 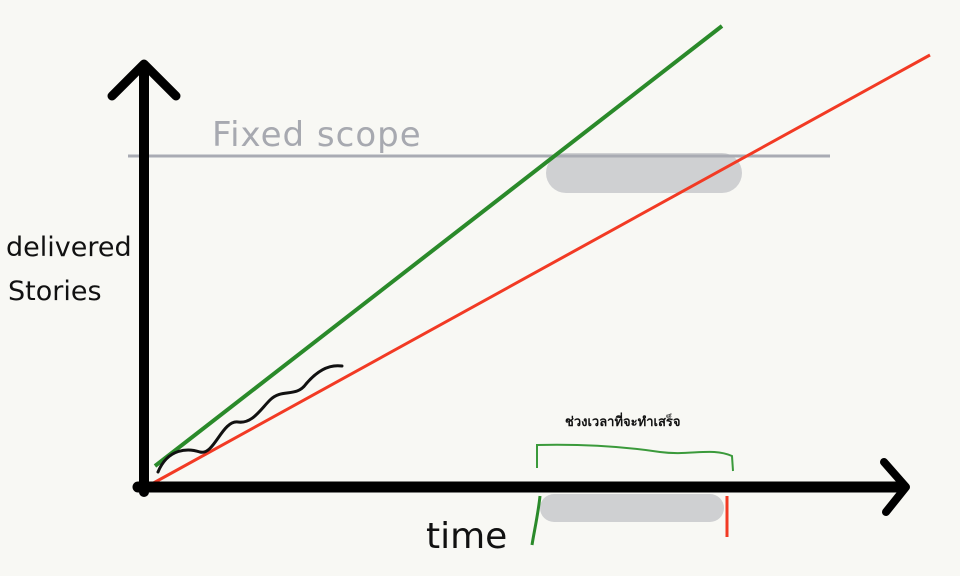 What do you see at coordinates (623, 420) in the screenshot?
I see `completion-window-label: ช่วงเวลาที่จะทำเสร็จ` at bounding box center [623, 420].